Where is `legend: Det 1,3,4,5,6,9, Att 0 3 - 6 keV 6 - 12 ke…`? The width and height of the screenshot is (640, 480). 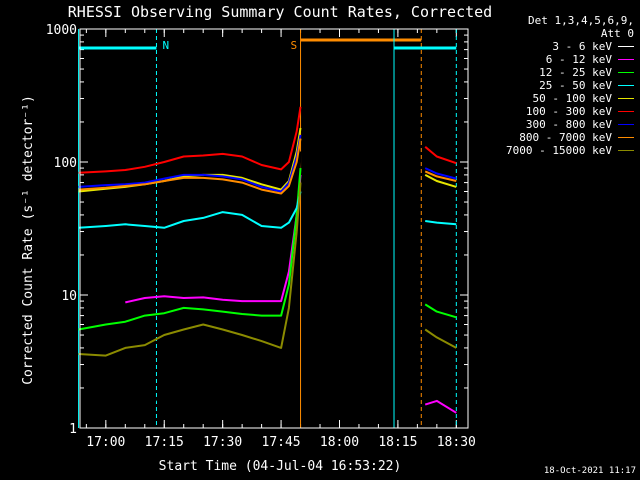 legend: Det 1,3,4,5,6,9, Att 0 3 - 6 keV 6 - 12 ke… is located at coordinates (554, 85).